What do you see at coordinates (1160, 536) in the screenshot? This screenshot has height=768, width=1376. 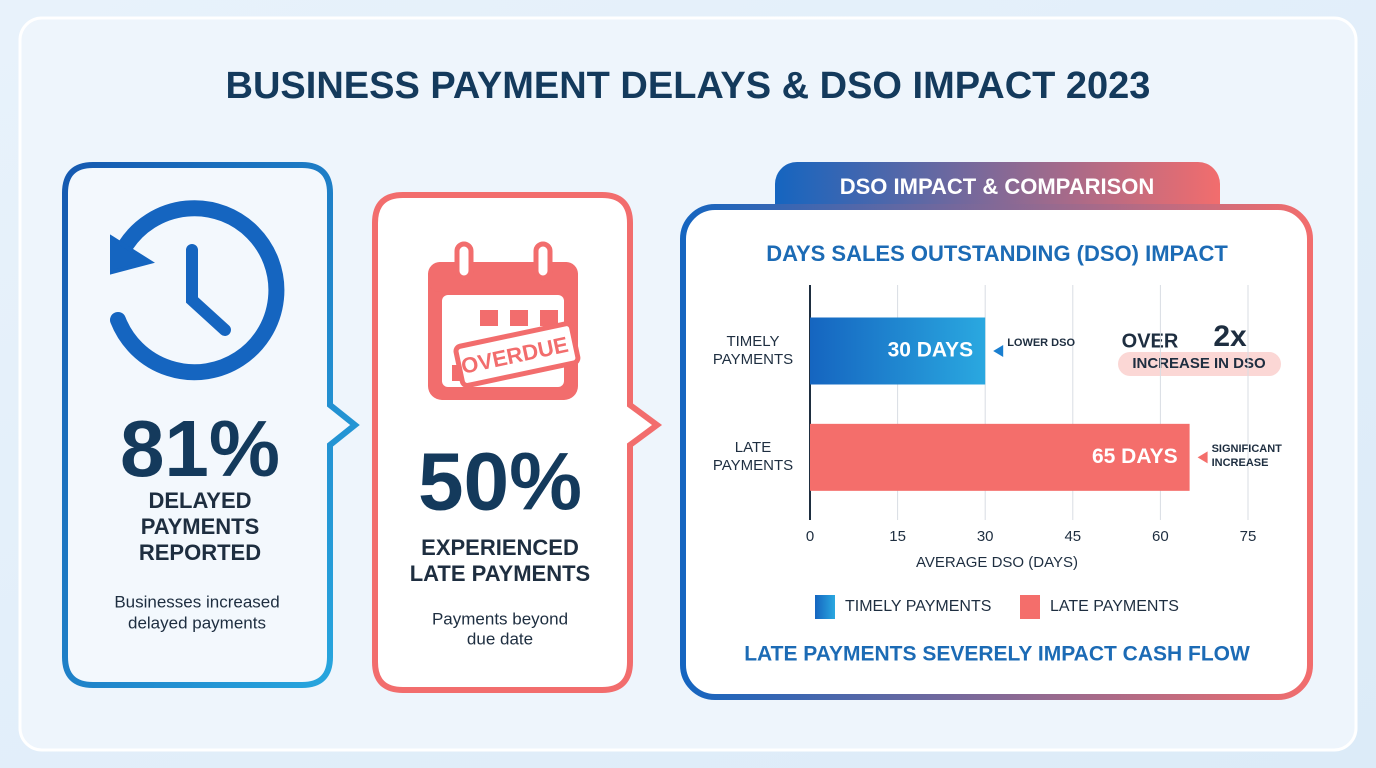 I see `x-tick-label: 60` at bounding box center [1160, 536].